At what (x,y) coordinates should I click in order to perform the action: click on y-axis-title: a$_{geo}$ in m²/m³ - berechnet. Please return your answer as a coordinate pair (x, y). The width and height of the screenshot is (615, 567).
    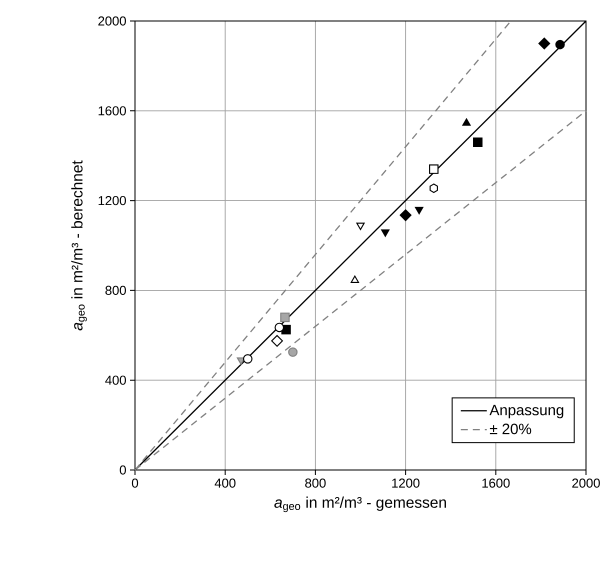
    Looking at the image, I should click on (79, 245).